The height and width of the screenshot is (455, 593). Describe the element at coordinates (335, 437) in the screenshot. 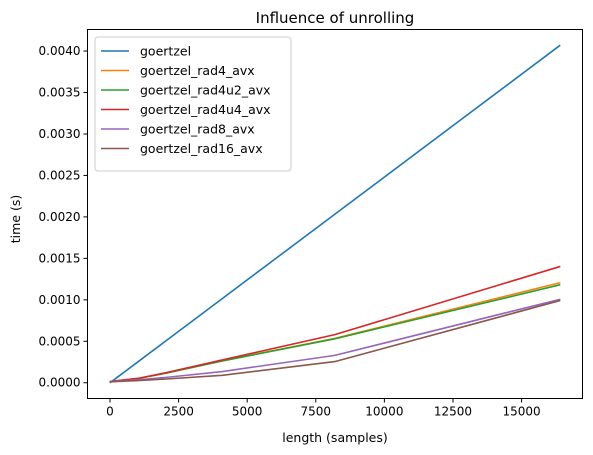

I see `x-axis-label: length (samples)` at that location.